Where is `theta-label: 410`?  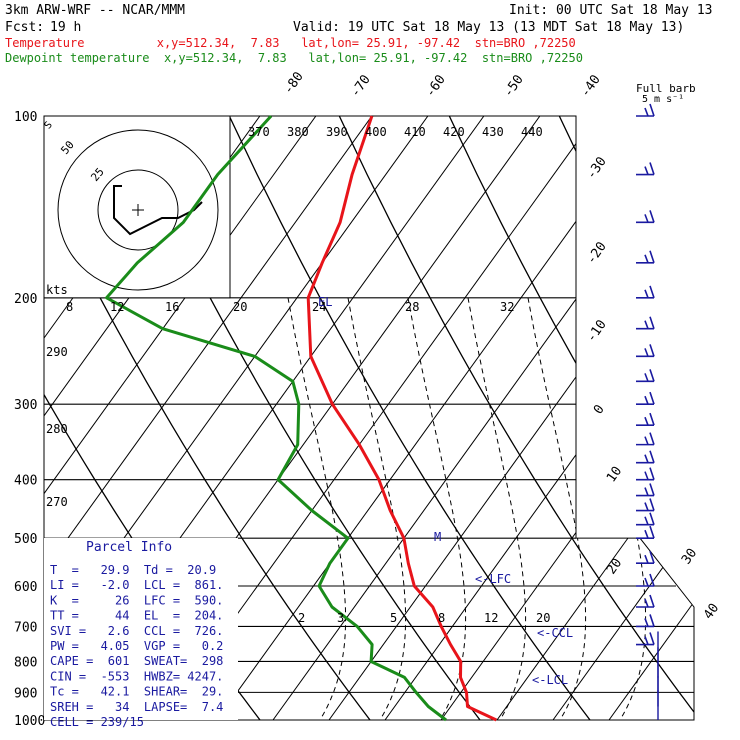 theta-label: 410 is located at coordinates (415, 132).